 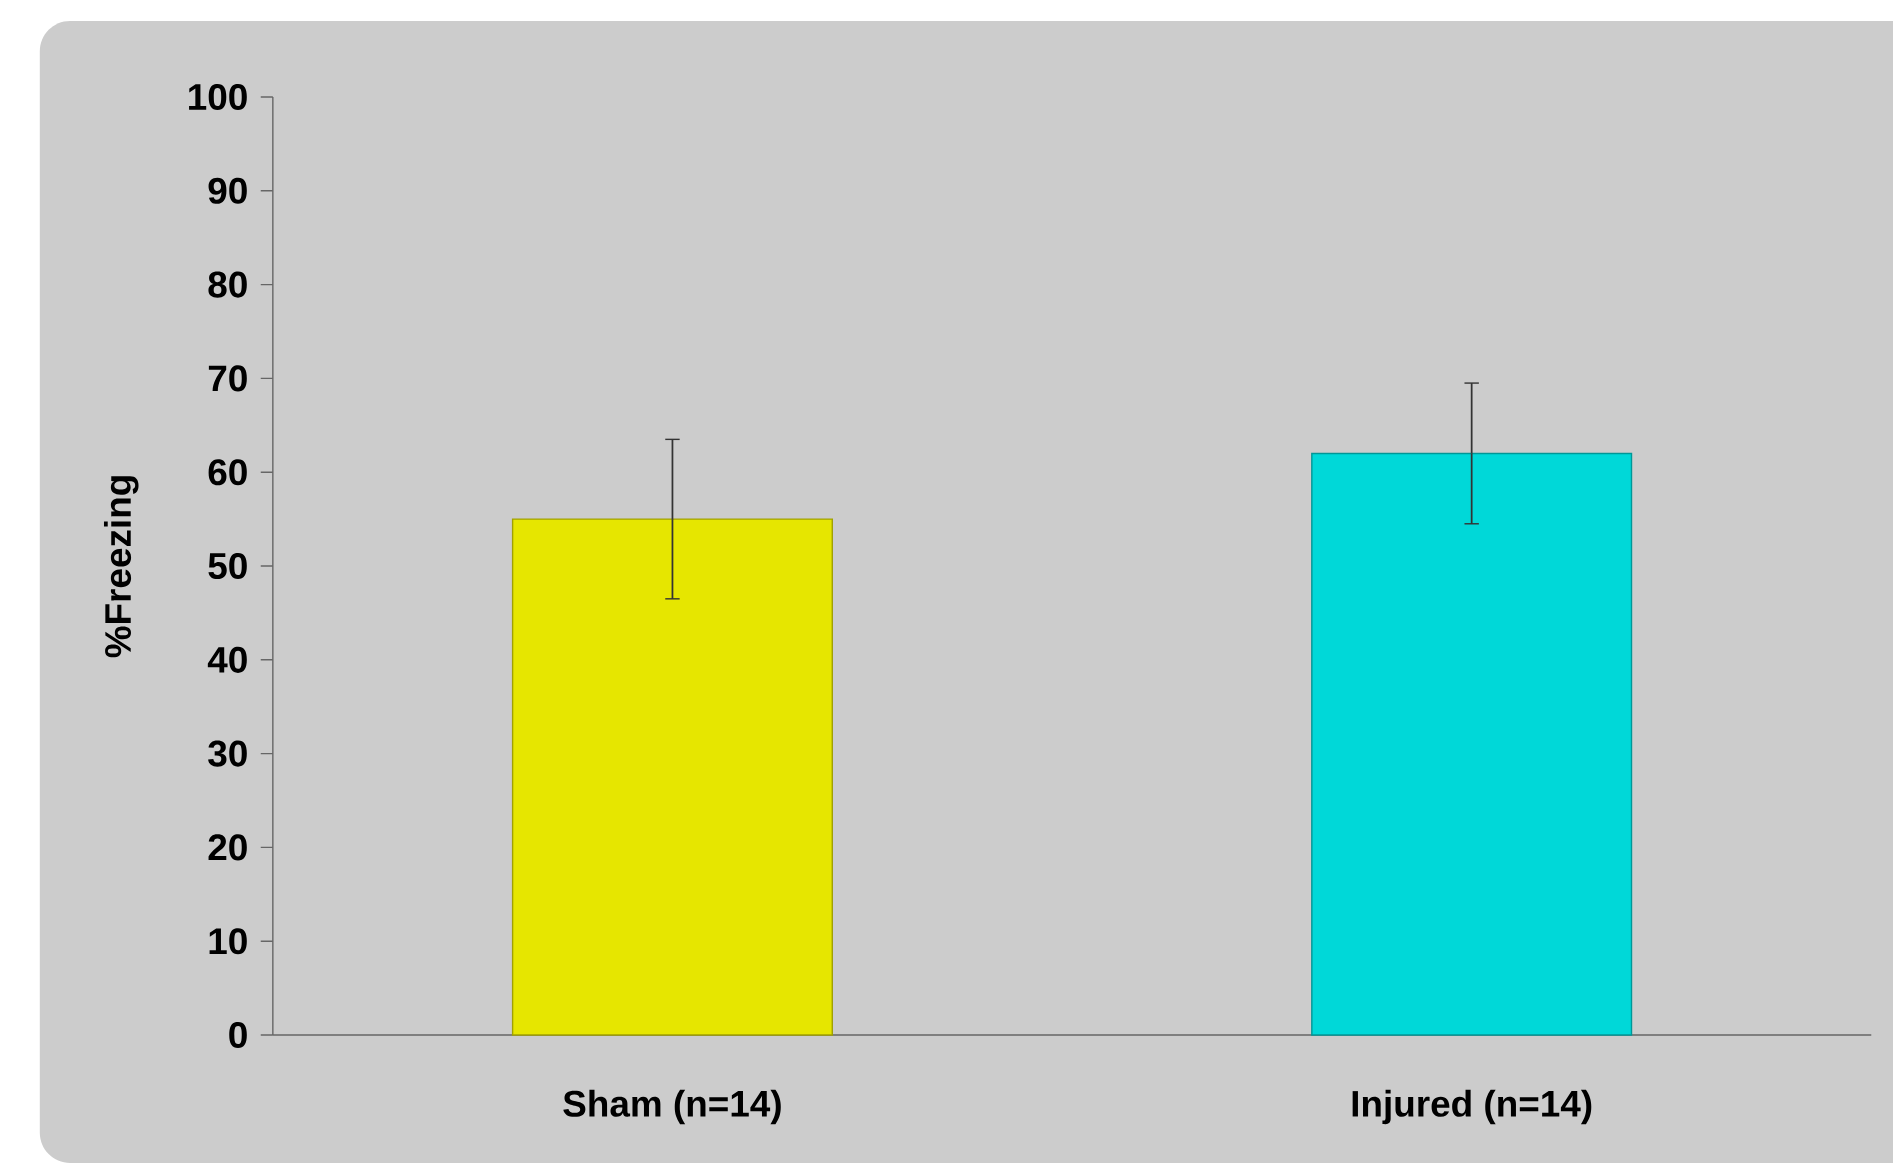 I want to click on y-tick-label: 40, so click(x=227, y=659).